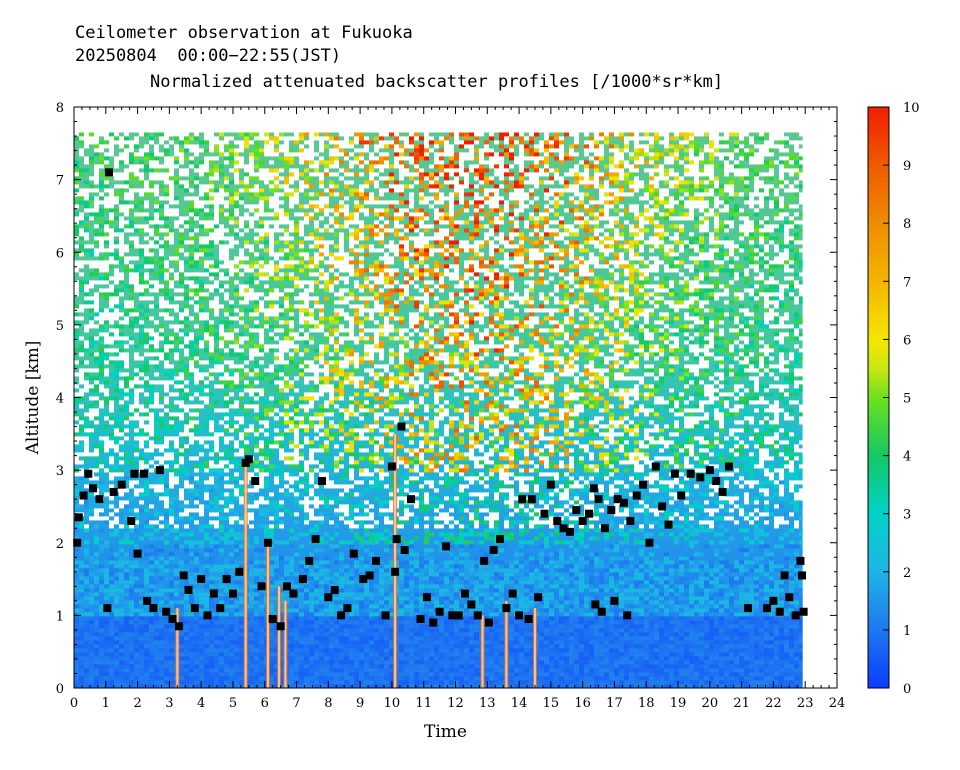  Describe the element at coordinates (60, 253) in the screenshot. I see `y-tick-label: 6` at that location.